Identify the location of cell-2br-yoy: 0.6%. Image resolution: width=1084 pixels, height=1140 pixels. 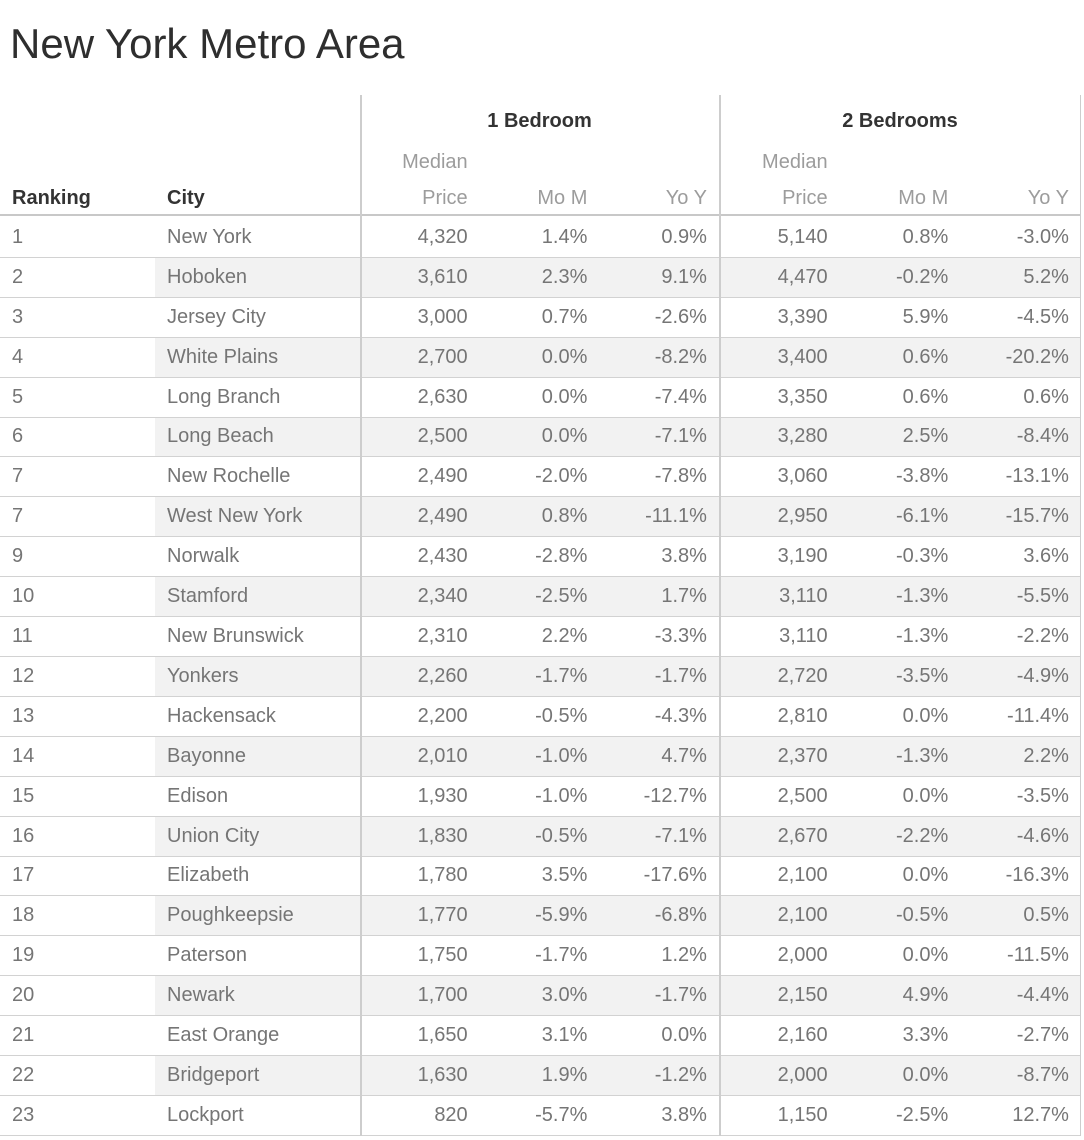
(1046, 396).